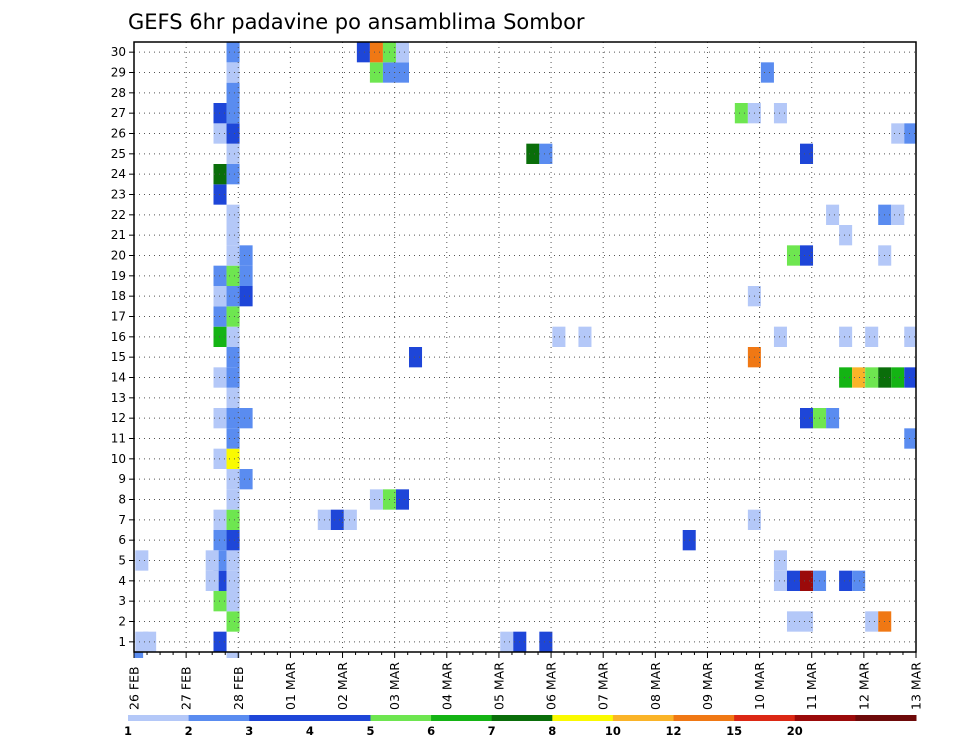  What do you see at coordinates (613, 731) in the screenshot?
I see `colorbar-label: 10` at bounding box center [613, 731].